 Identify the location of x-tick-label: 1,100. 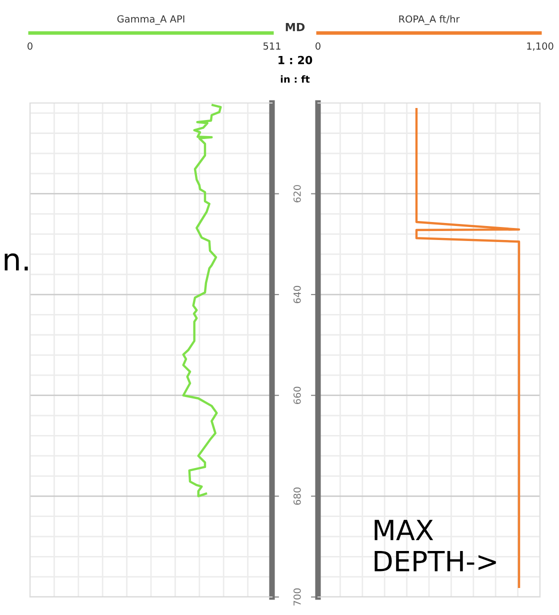
(540, 46).